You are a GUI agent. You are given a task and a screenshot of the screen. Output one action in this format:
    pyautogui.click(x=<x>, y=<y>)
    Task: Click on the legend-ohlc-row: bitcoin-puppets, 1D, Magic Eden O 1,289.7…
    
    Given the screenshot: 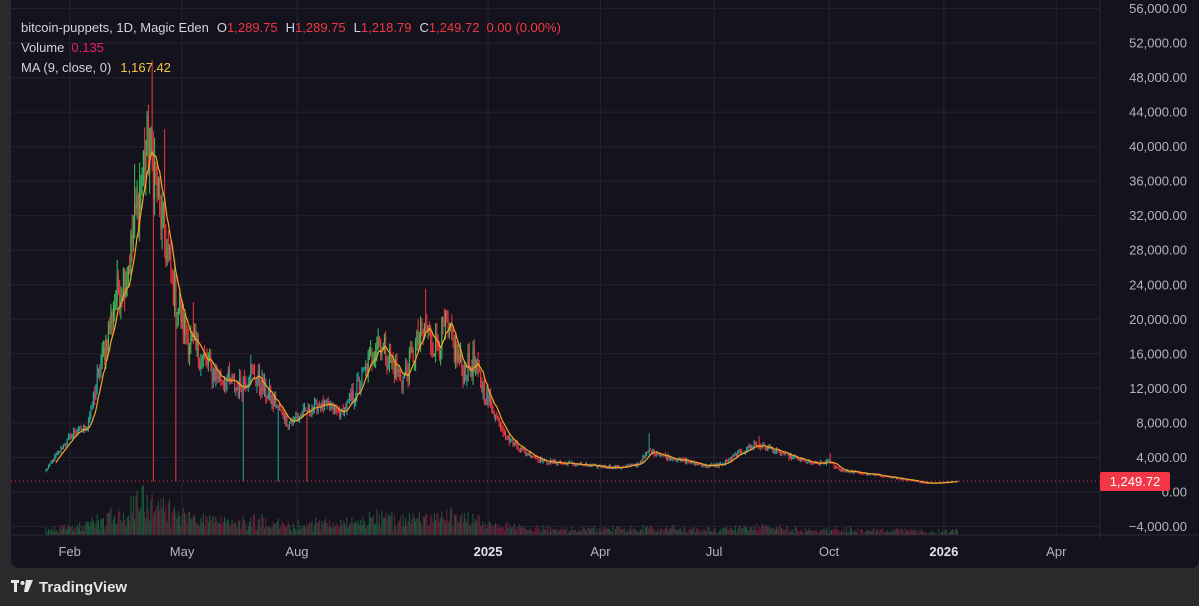 What is the action you would take?
    pyautogui.click(x=291, y=27)
    